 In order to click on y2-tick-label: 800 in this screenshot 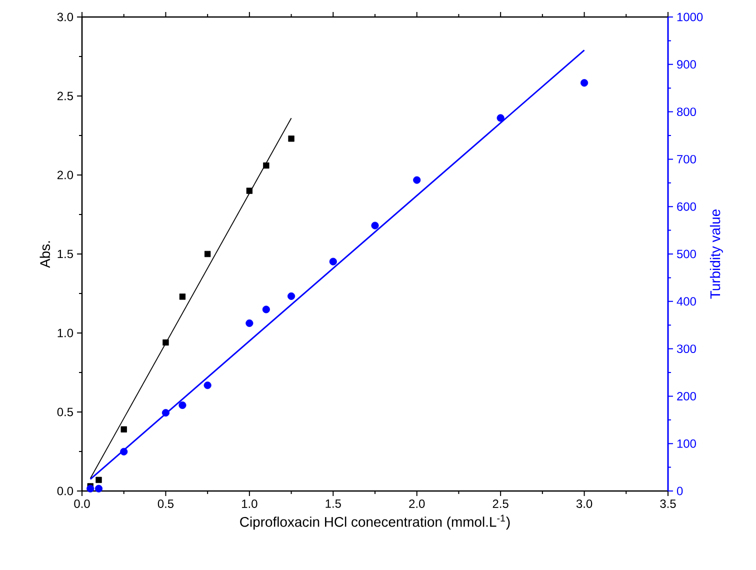, I will do `click(686, 112)`.